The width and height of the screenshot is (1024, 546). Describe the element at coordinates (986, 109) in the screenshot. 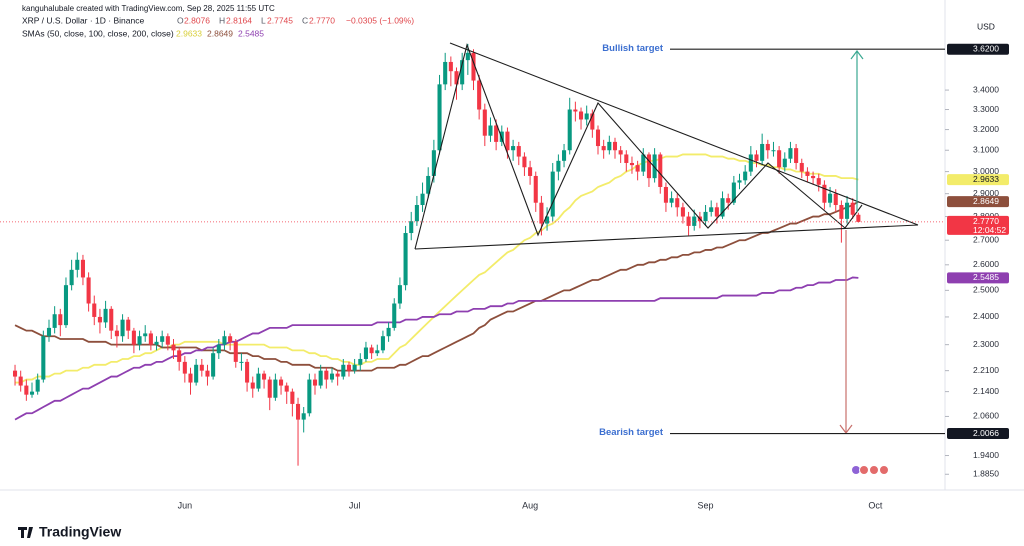

I see `y-tick-label: 3.3000` at that location.